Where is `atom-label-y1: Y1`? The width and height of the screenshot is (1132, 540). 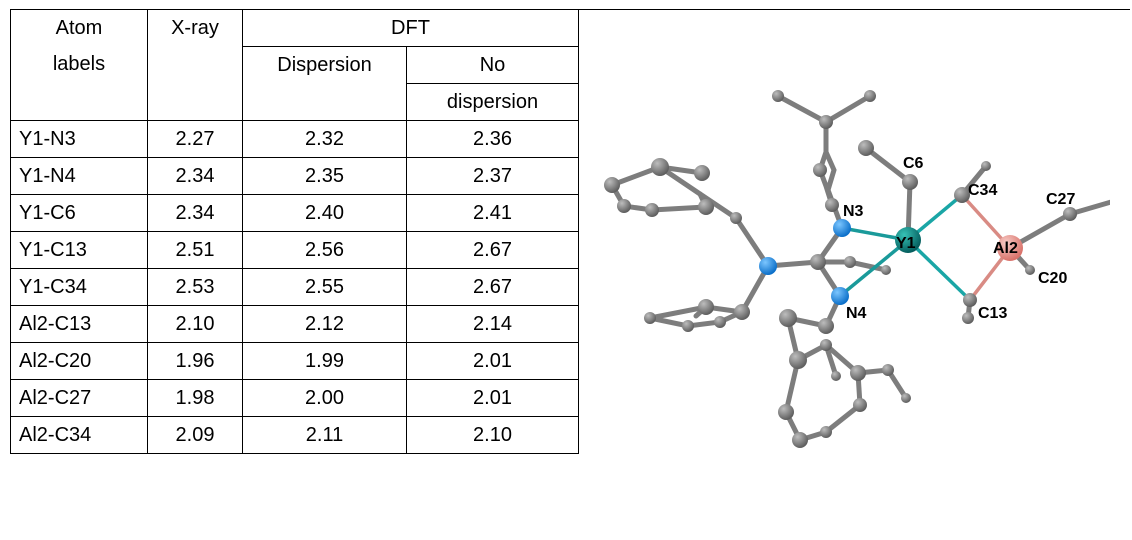
atom-label-y1: Y1 is located at coordinates (906, 243).